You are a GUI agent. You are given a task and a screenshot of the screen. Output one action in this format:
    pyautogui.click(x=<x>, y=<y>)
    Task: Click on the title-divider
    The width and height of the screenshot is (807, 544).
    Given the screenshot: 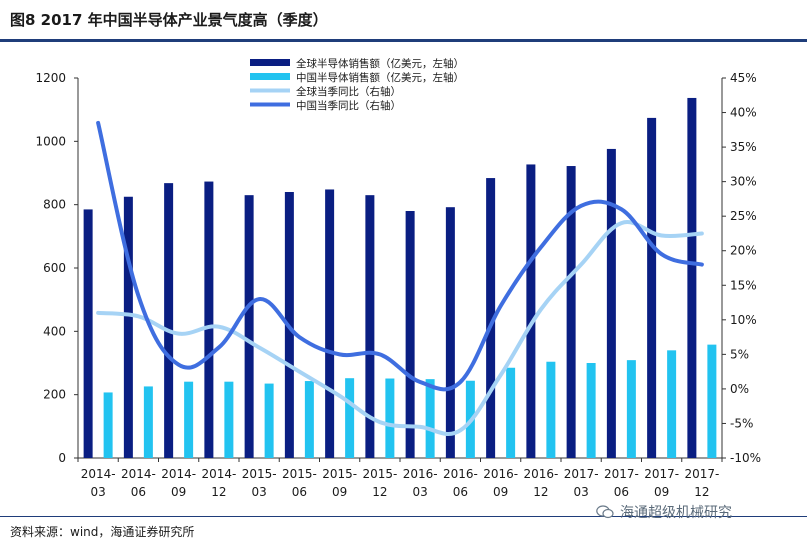 What is the action you would take?
    pyautogui.click(x=403, y=40)
    